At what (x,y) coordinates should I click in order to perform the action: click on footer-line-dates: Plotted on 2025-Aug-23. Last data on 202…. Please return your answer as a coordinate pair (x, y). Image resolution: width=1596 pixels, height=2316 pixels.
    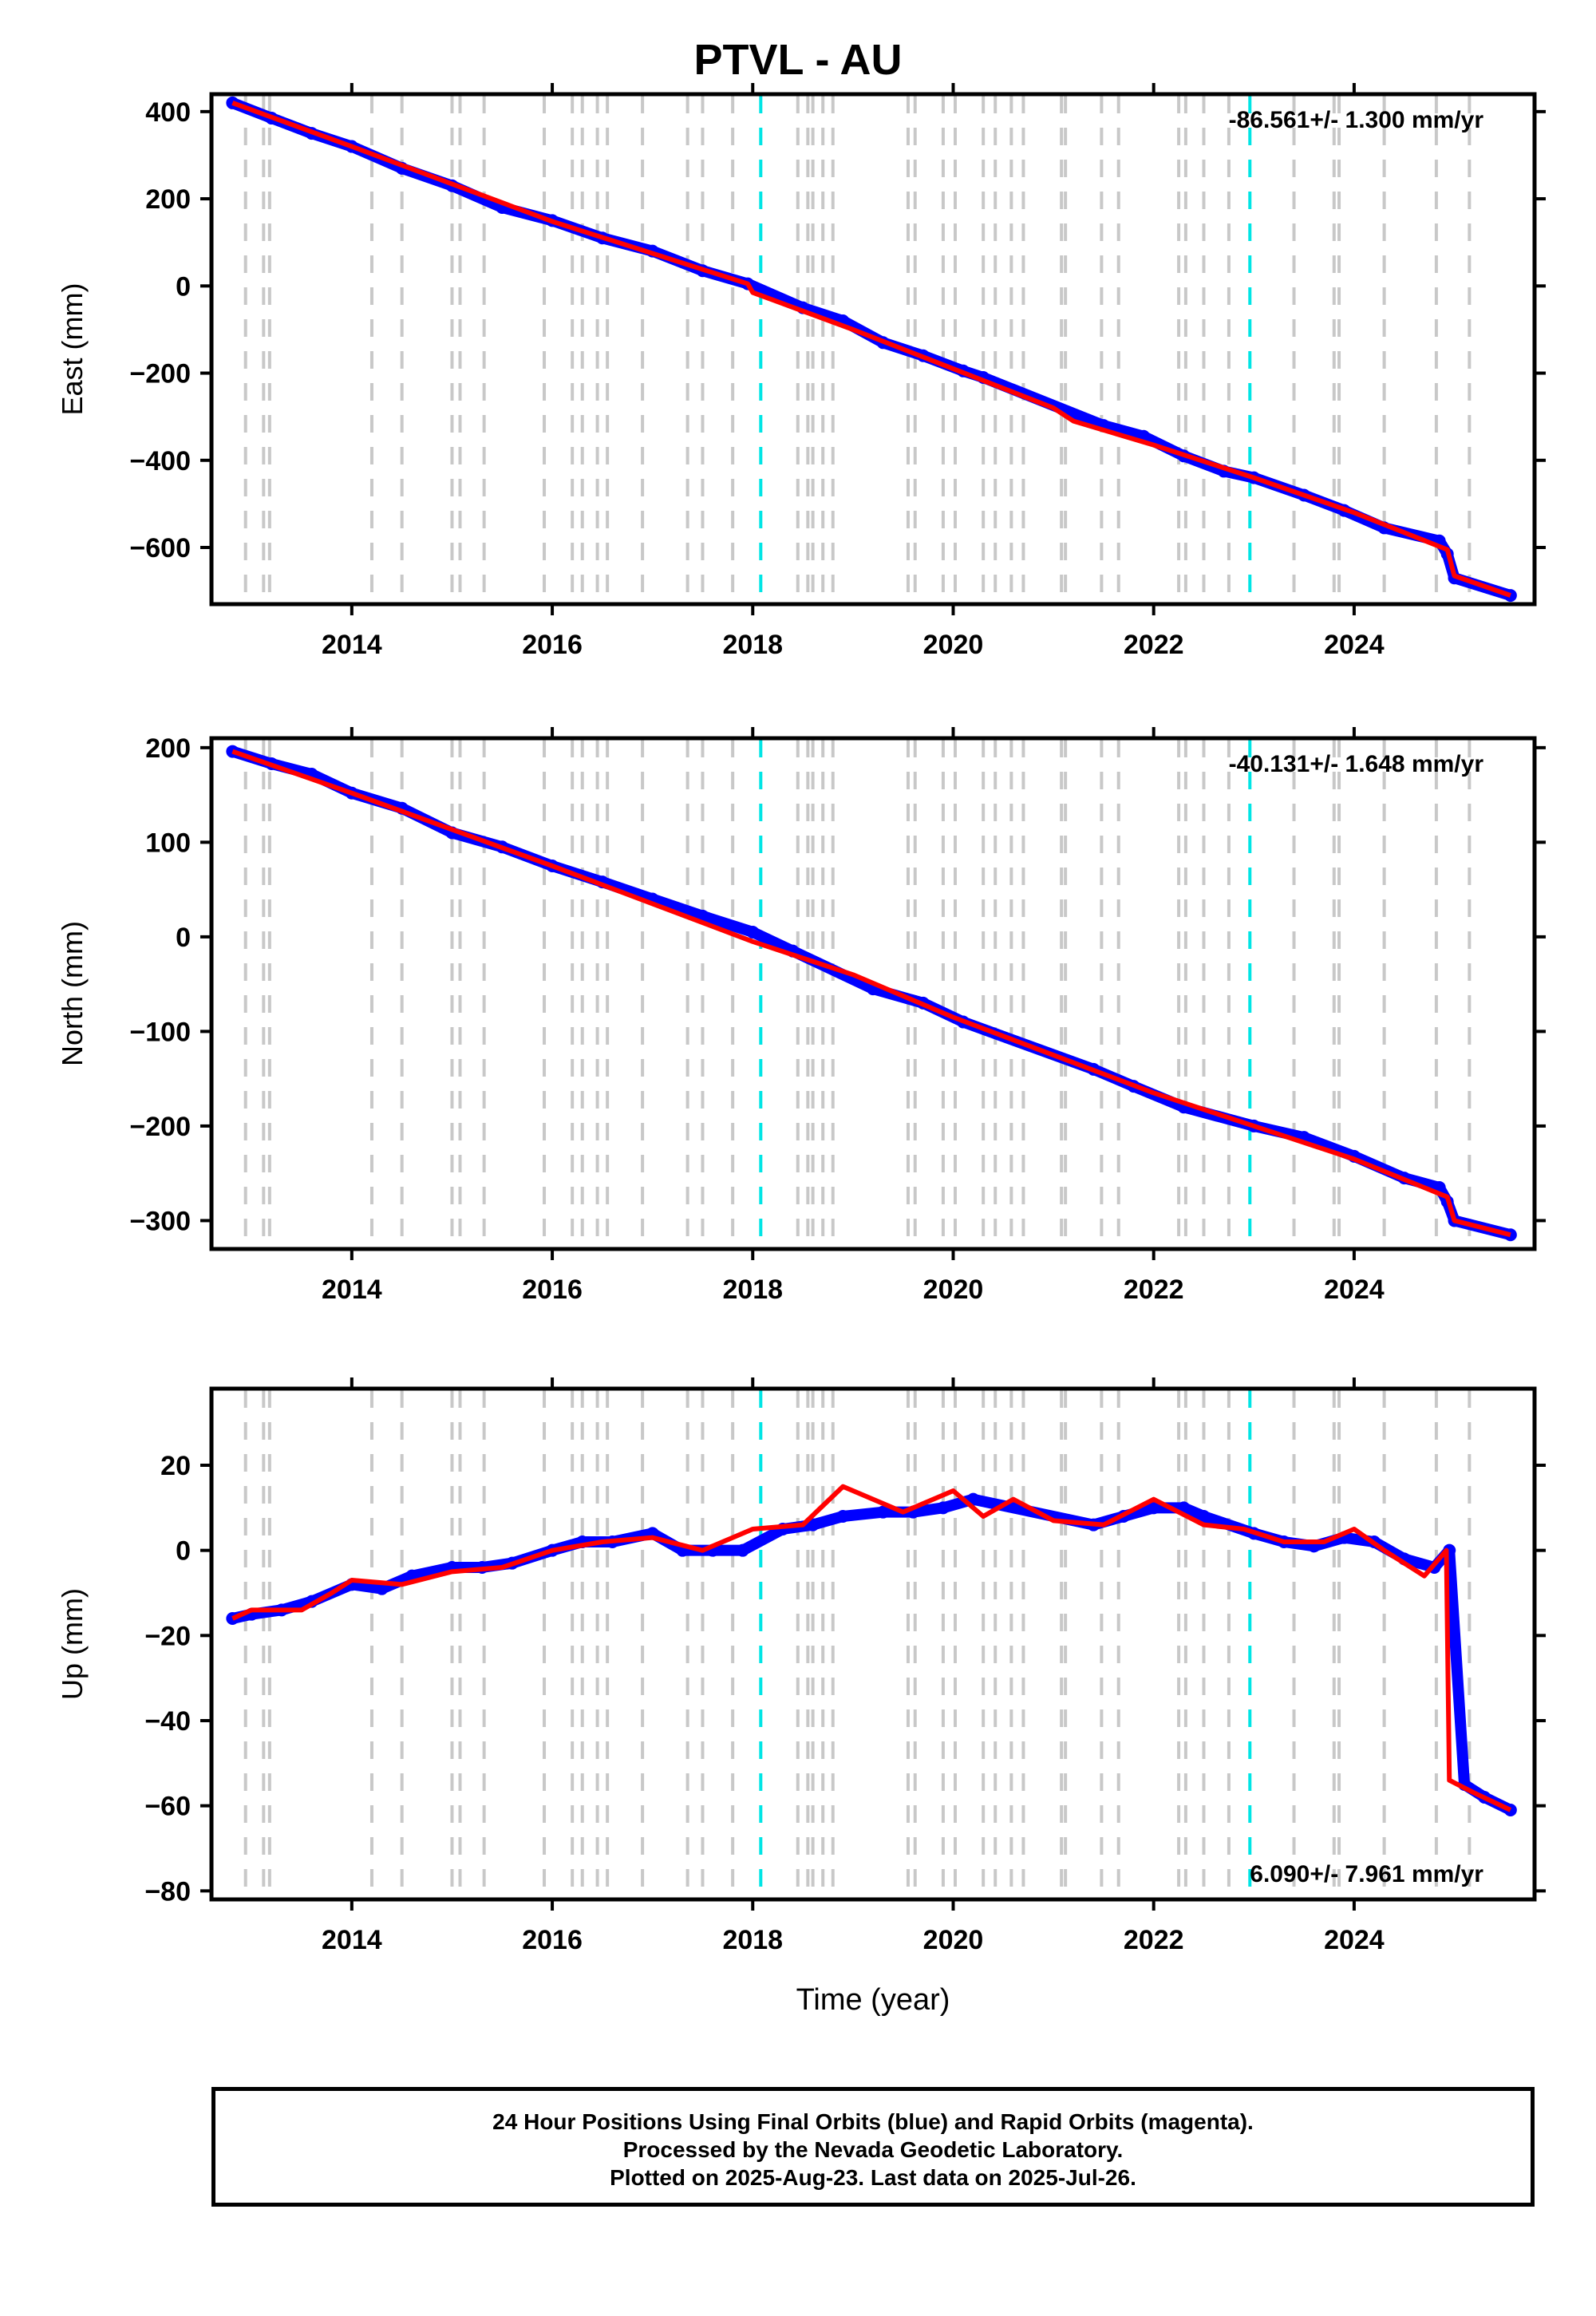
    Looking at the image, I should click on (873, 2177).